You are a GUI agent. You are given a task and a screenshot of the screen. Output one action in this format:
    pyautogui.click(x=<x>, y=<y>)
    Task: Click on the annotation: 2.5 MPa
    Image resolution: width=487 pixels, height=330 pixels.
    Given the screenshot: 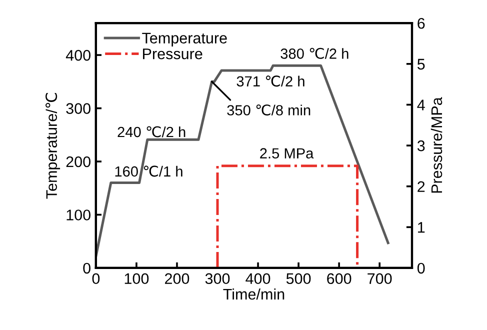 What is the action you would take?
    pyautogui.click(x=287, y=153)
    